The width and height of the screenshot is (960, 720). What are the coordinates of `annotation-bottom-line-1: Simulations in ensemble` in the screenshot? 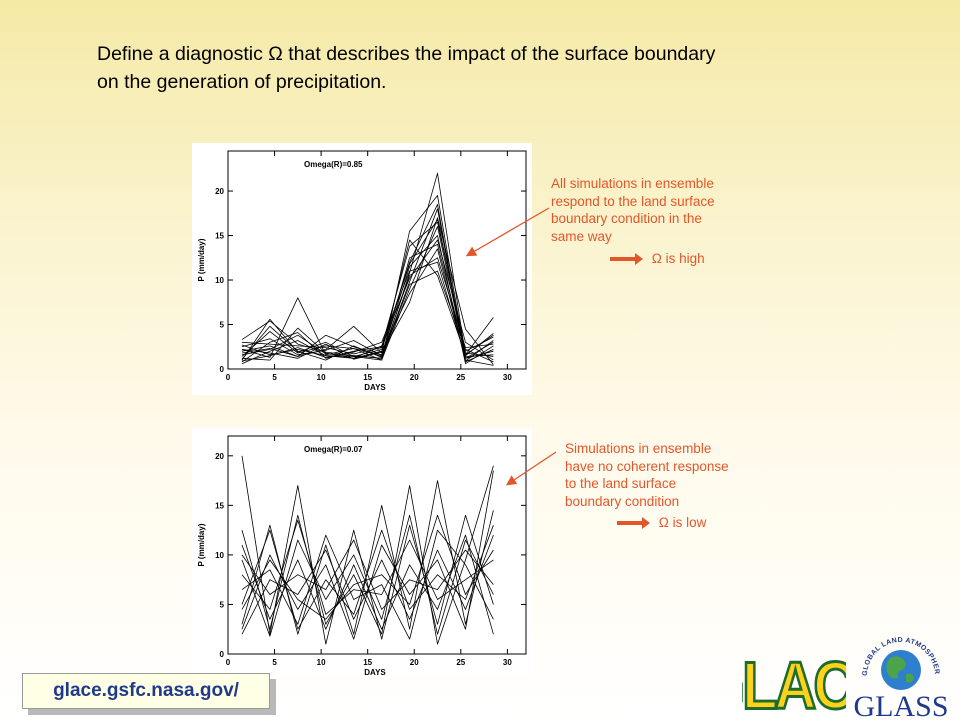 It's located at (638, 448).